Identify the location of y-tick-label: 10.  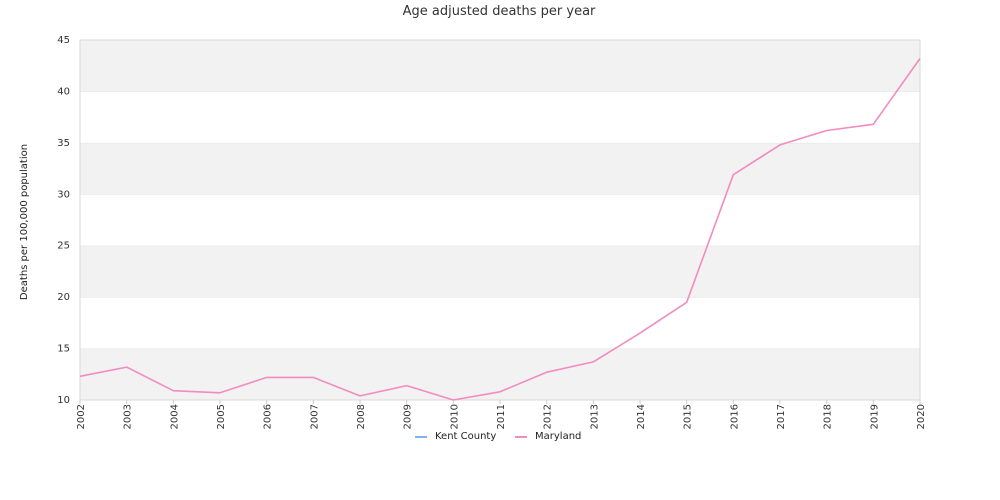
(63, 400).